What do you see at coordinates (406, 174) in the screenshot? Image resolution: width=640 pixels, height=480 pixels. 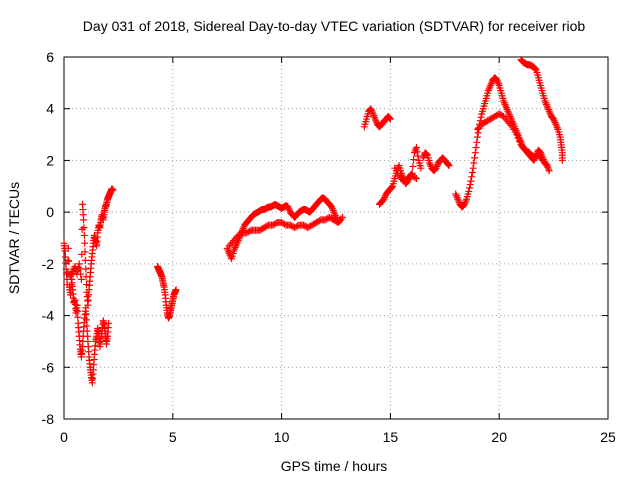 I see `series-seg-h` at bounding box center [406, 174].